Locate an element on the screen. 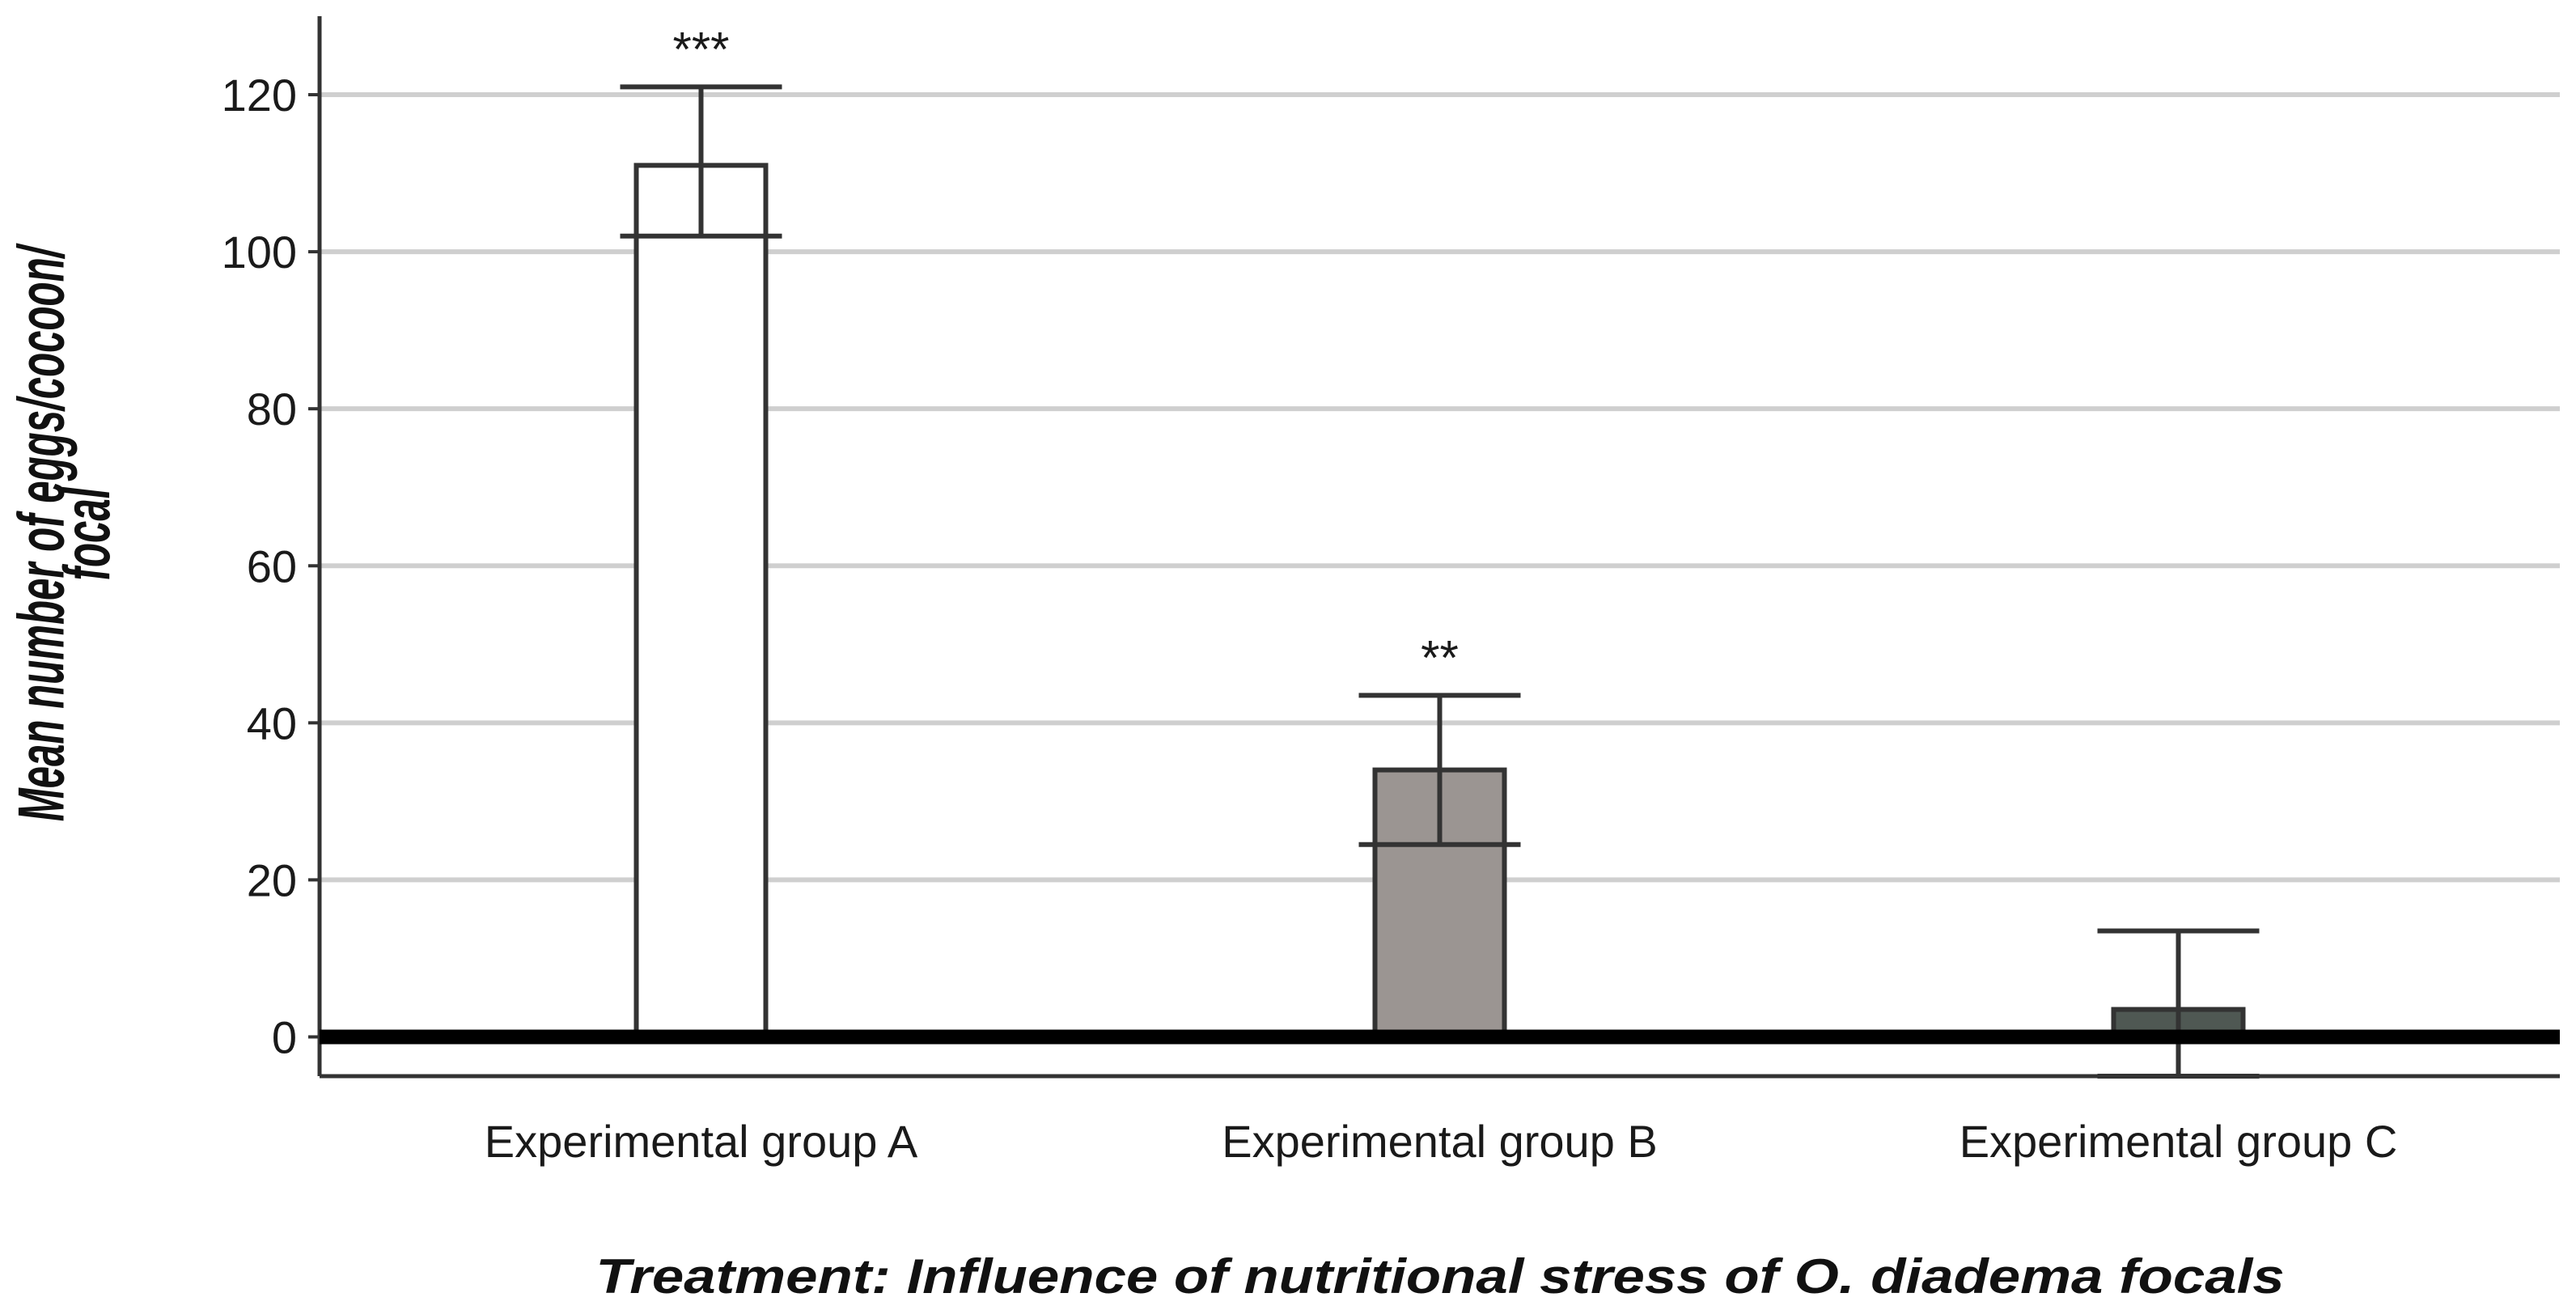  category-label-2: Experimental group B is located at coordinates (1440, 1141).